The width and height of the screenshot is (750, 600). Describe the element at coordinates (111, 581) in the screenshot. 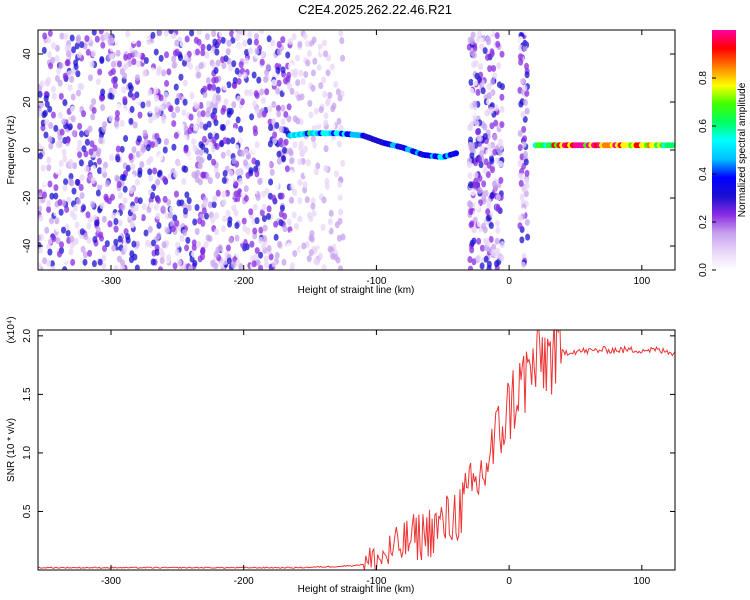

I see `x-tick-label: -300` at that location.